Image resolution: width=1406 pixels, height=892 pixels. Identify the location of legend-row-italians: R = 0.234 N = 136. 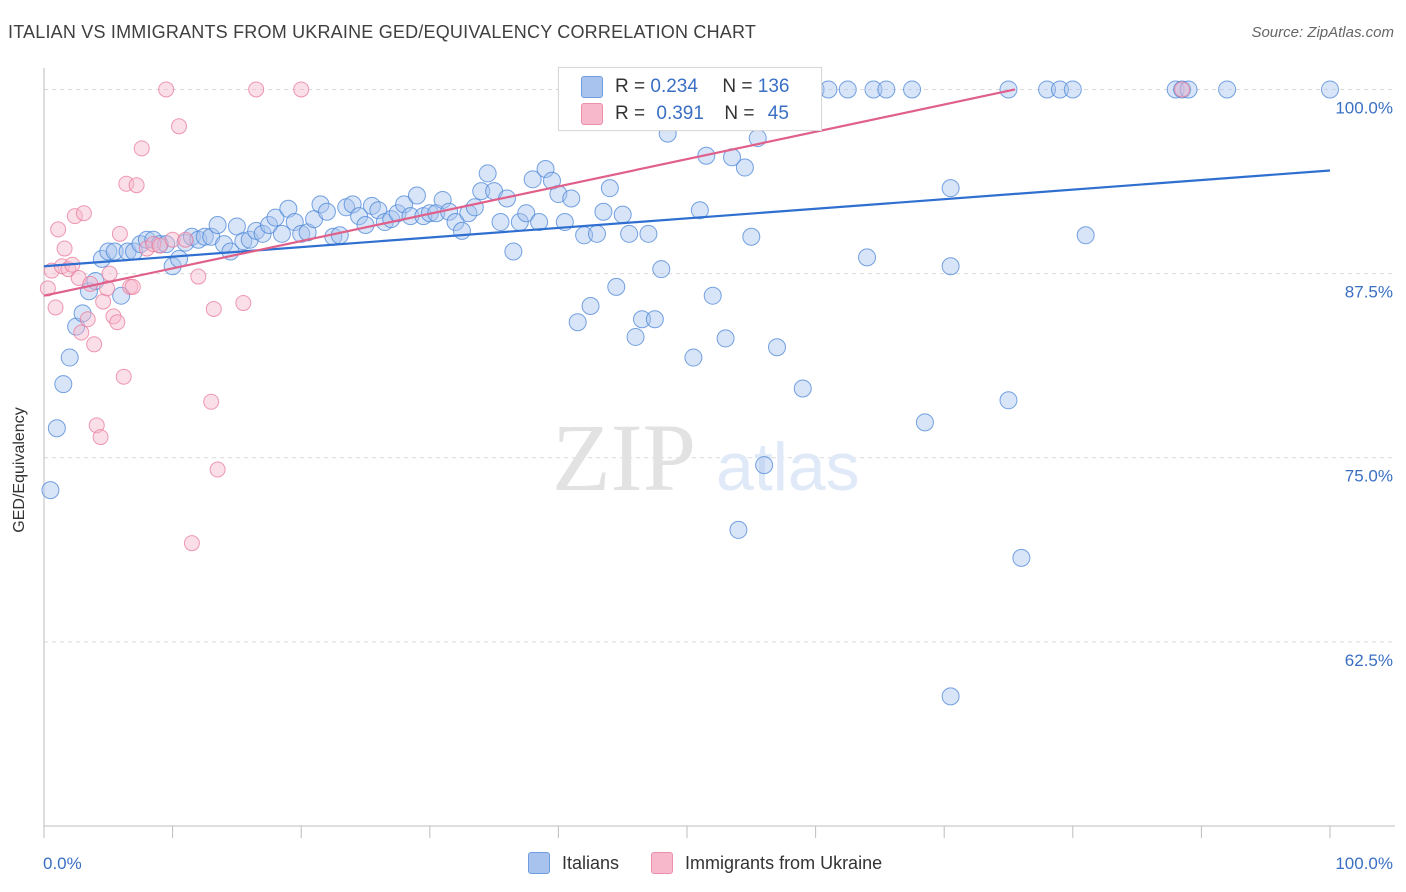
(685, 87).